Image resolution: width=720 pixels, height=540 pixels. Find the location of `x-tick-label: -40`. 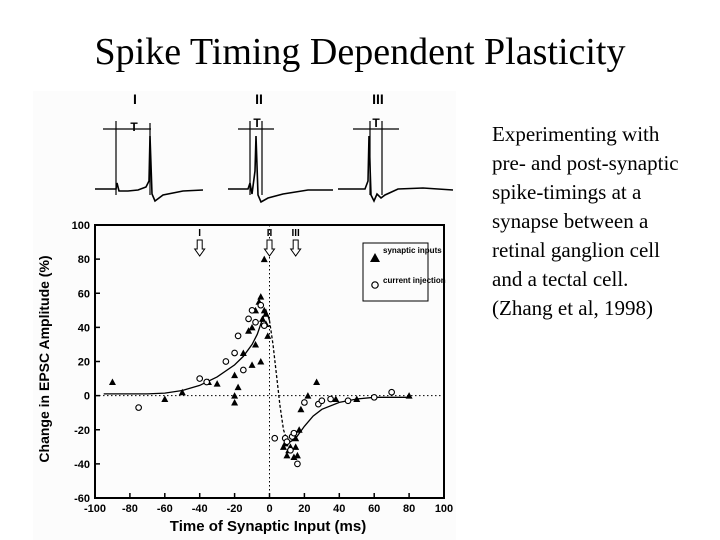

x-tick-label: -40 is located at coordinates (200, 509).